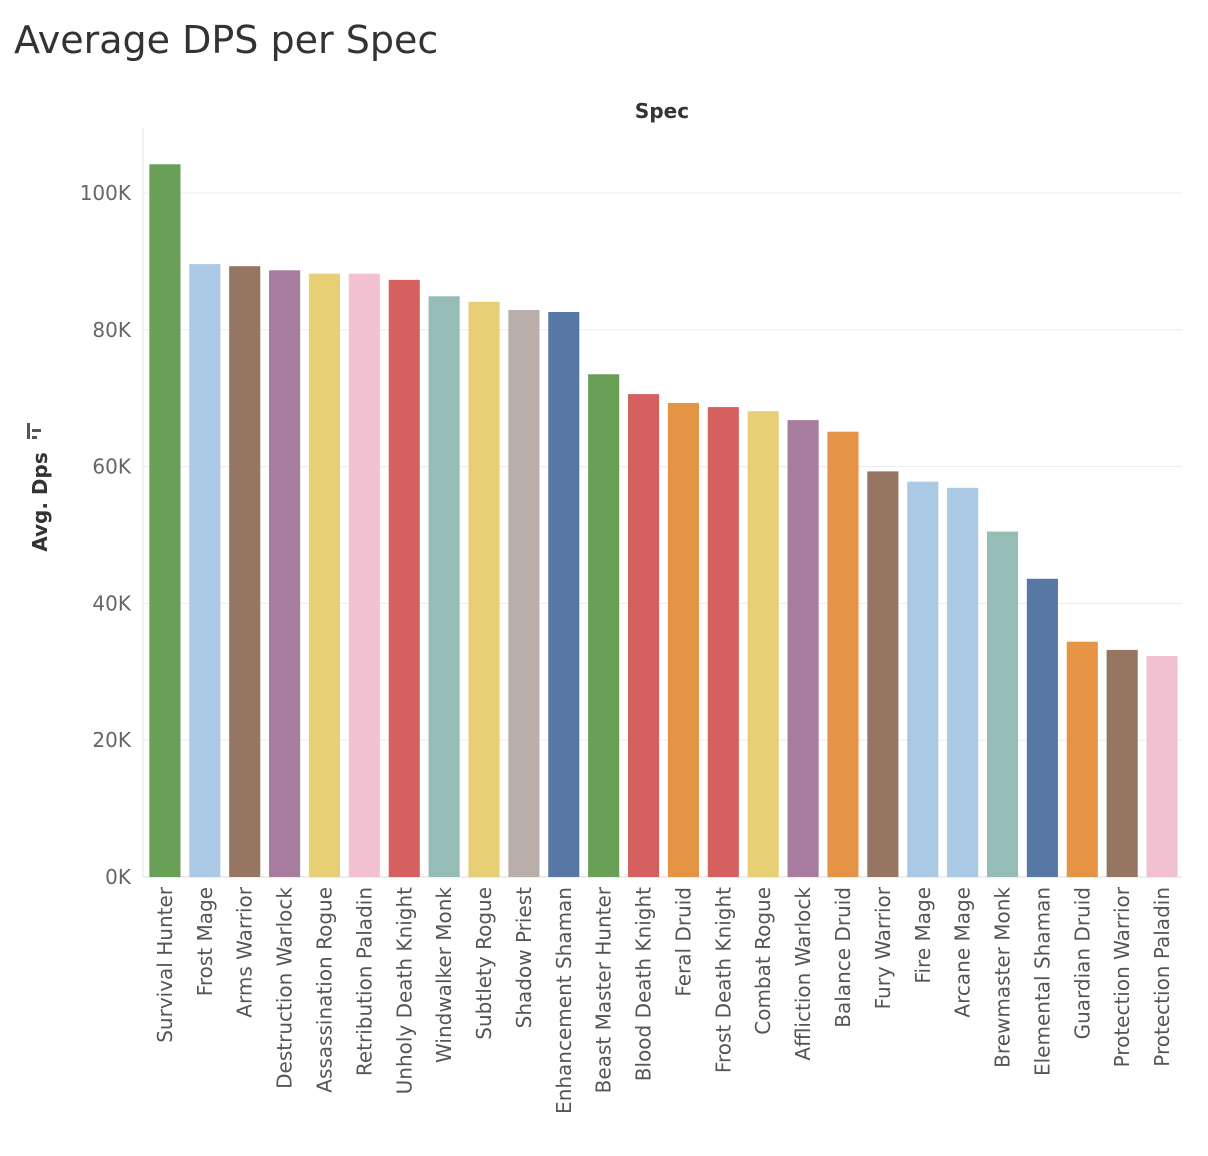 This screenshot has height=1156, width=1208. I want to click on x-tick-label: Survival Hunter, so click(165, 964).